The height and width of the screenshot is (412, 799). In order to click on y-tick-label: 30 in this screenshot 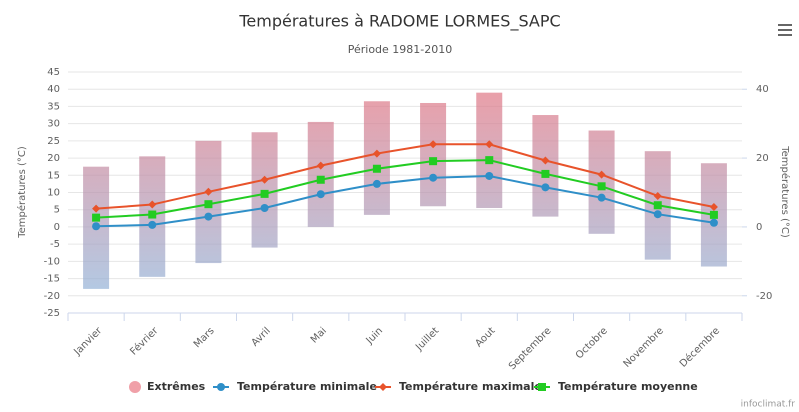, I will do `click(53, 124)`.